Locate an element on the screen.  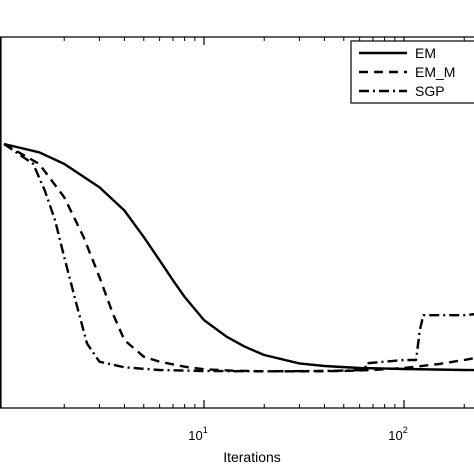
legend-label: EM_M is located at coordinates (435, 72).